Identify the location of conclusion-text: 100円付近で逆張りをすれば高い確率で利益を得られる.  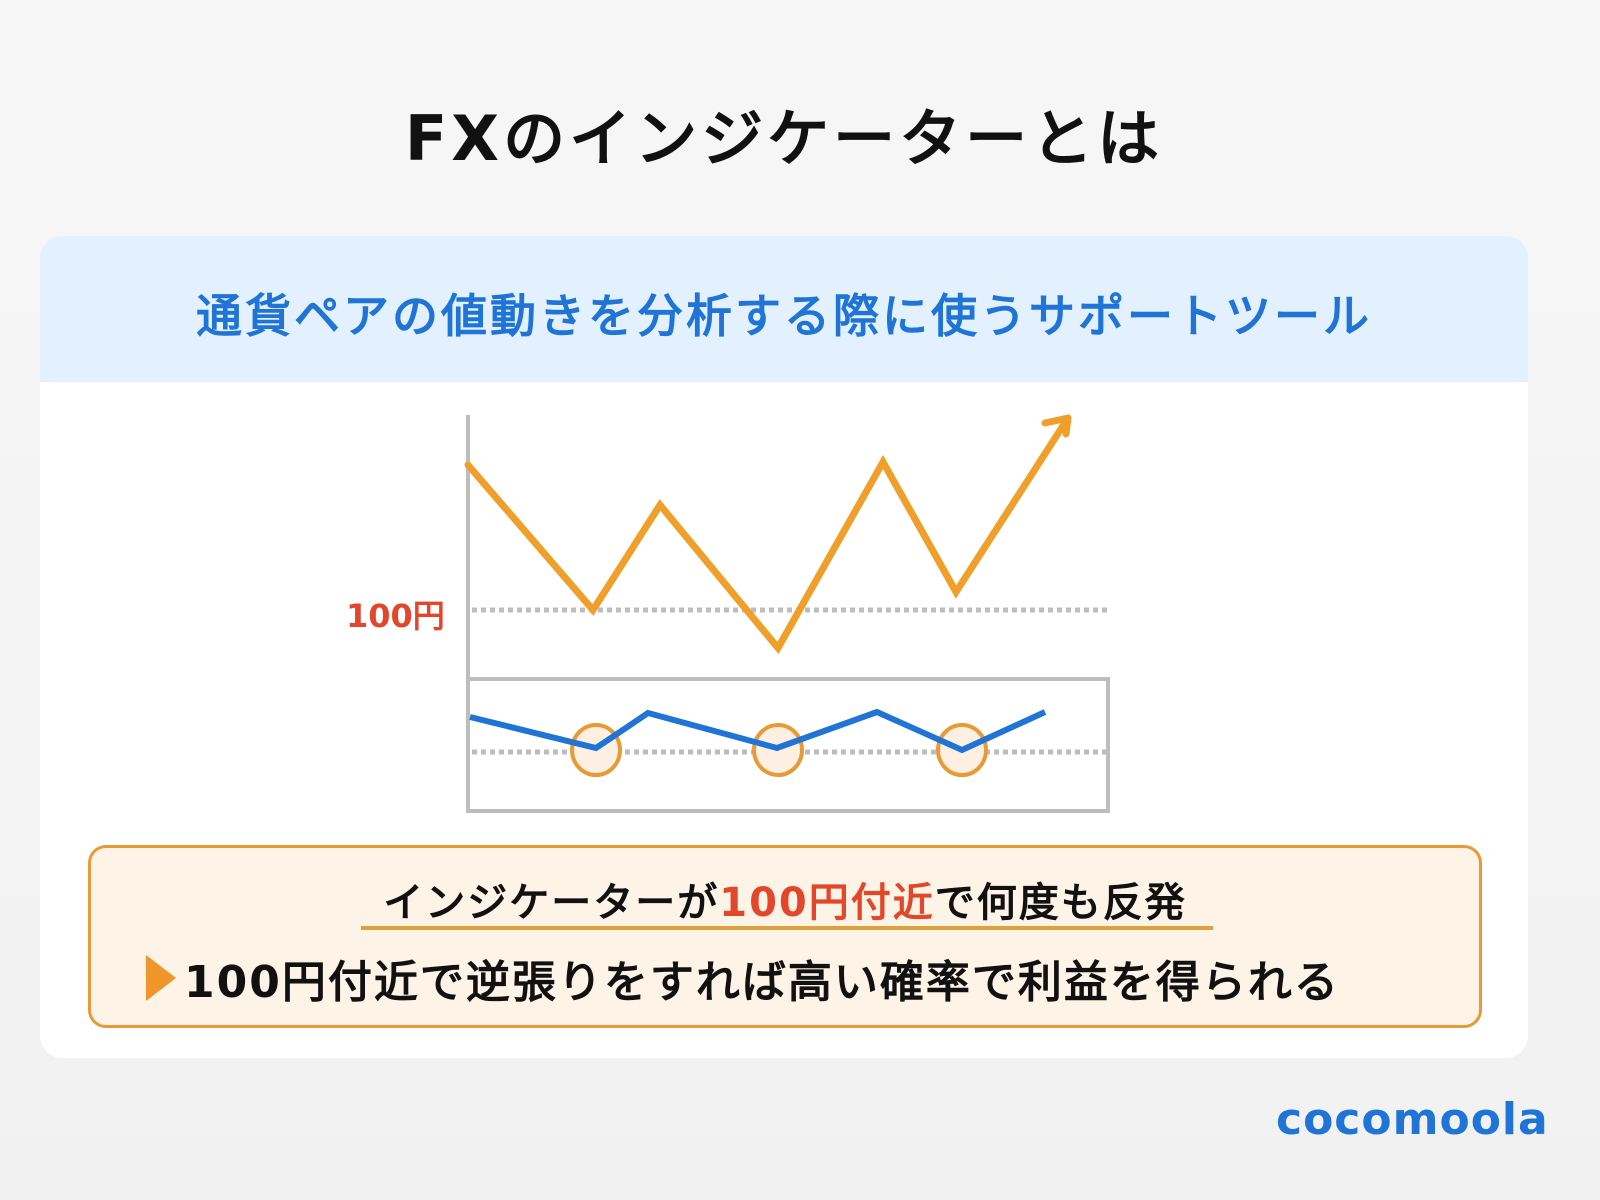
(762, 982).